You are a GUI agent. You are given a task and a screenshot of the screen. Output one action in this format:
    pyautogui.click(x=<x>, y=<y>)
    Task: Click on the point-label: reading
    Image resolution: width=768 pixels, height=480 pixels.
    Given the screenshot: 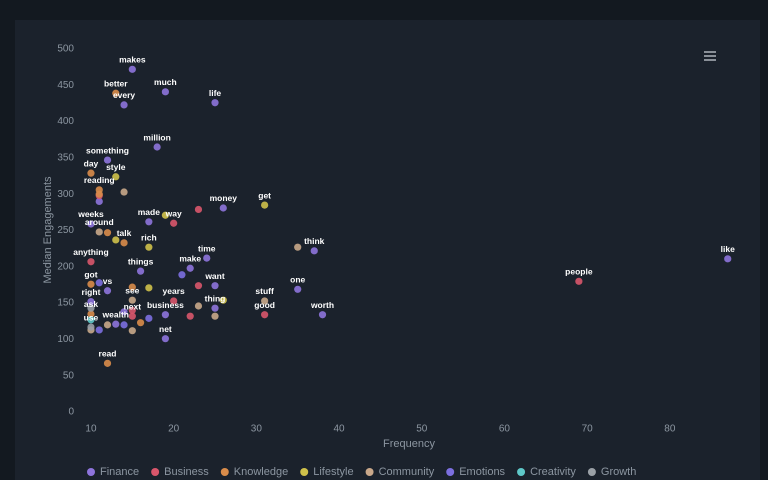 What is the action you would take?
    pyautogui.click(x=99, y=180)
    